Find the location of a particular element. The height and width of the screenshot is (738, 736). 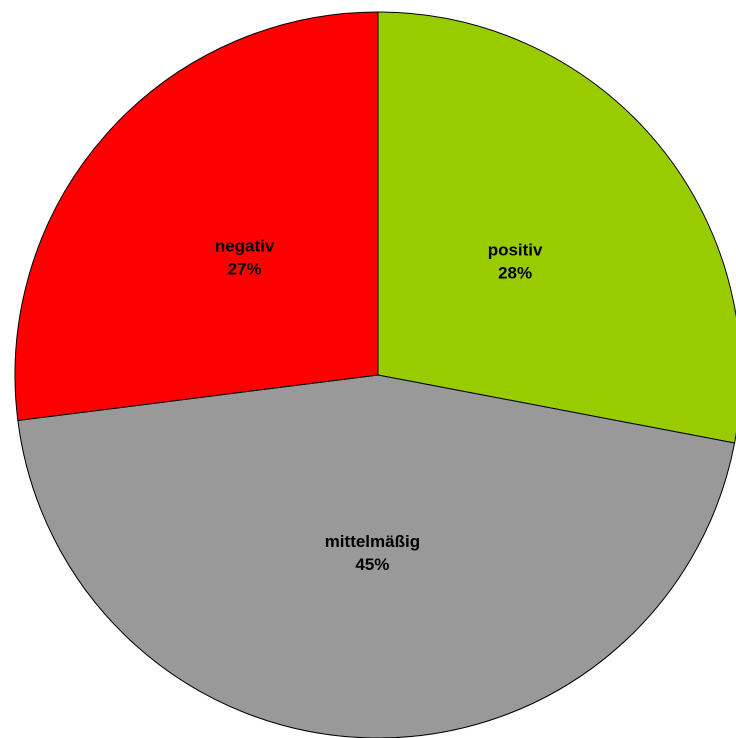

slice-percent-label: 28% is located at coordinates (515, 273).